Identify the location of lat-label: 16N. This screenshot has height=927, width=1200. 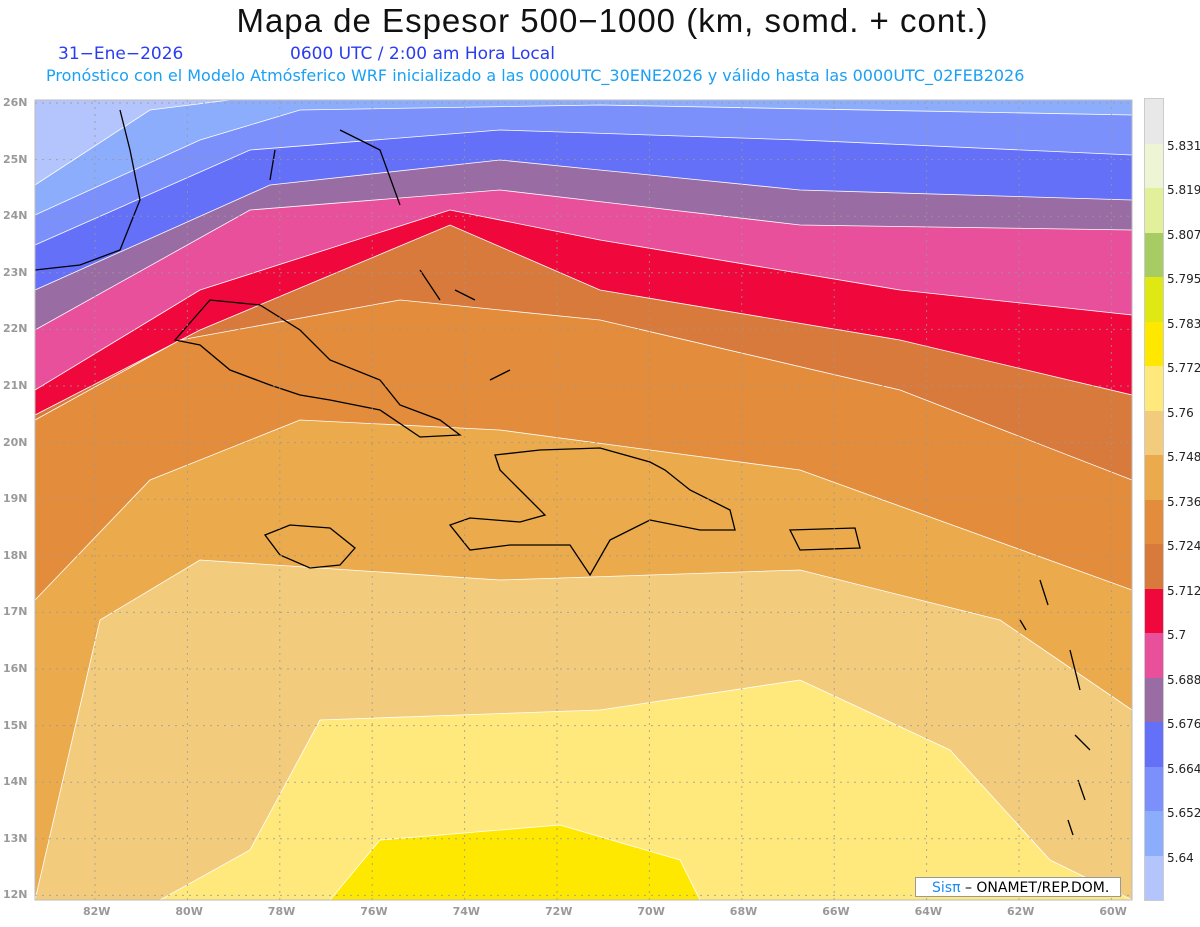
(15, 668).